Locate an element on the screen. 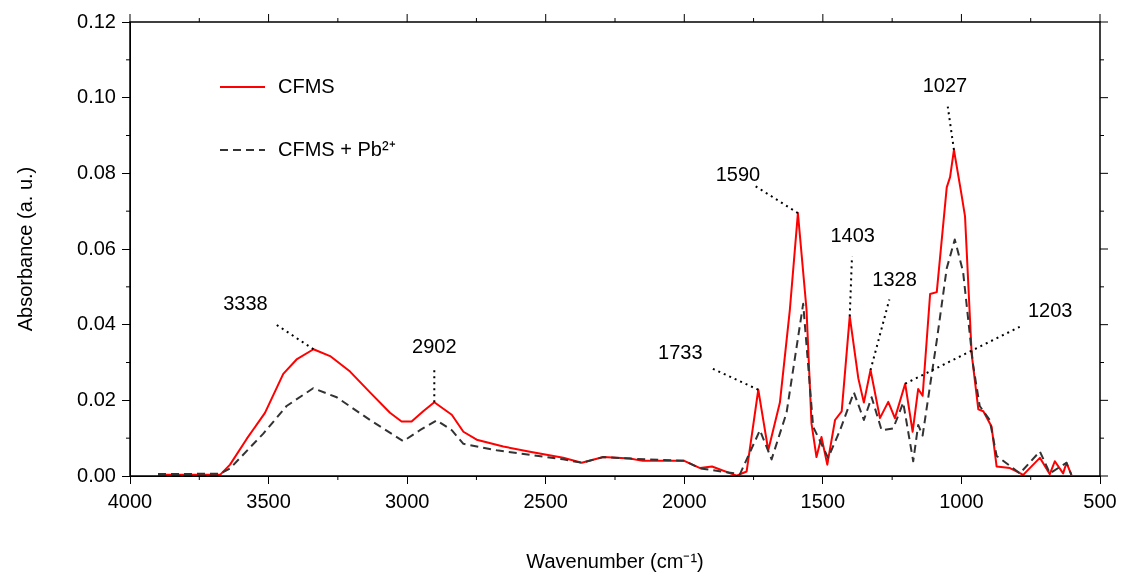 Image resolution: width=1124 pixels, height=584 pixels. x-tick-label: 500 is located at coordinates (1100, 500).